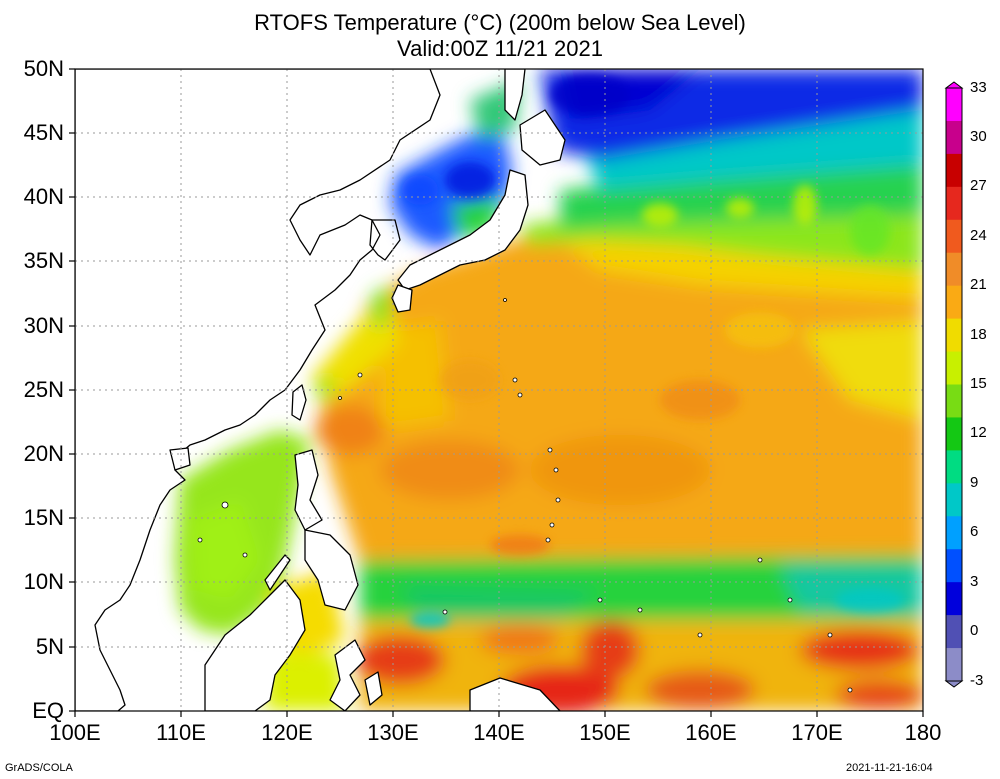 The image size is (1000, 779). Describe the element at coordinates (978, 136) in the screenshot. I see `colorbar-label: 30` at that location.